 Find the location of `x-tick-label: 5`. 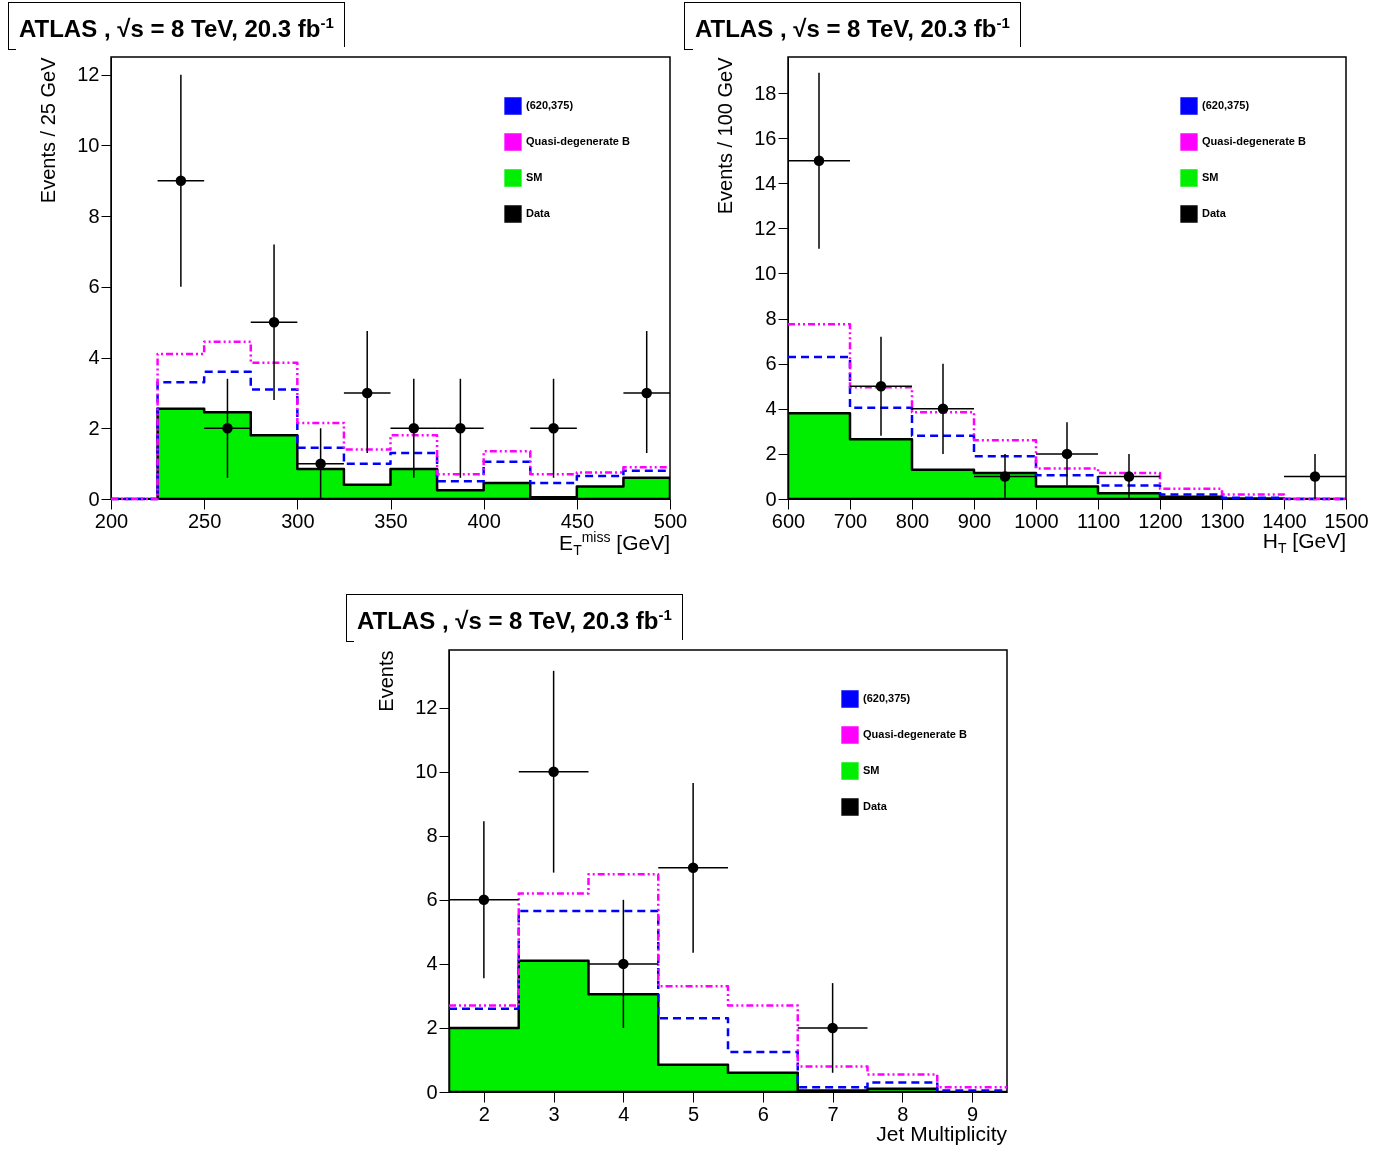

x-tick-label: 5 is located at coordinates (694, 1113).